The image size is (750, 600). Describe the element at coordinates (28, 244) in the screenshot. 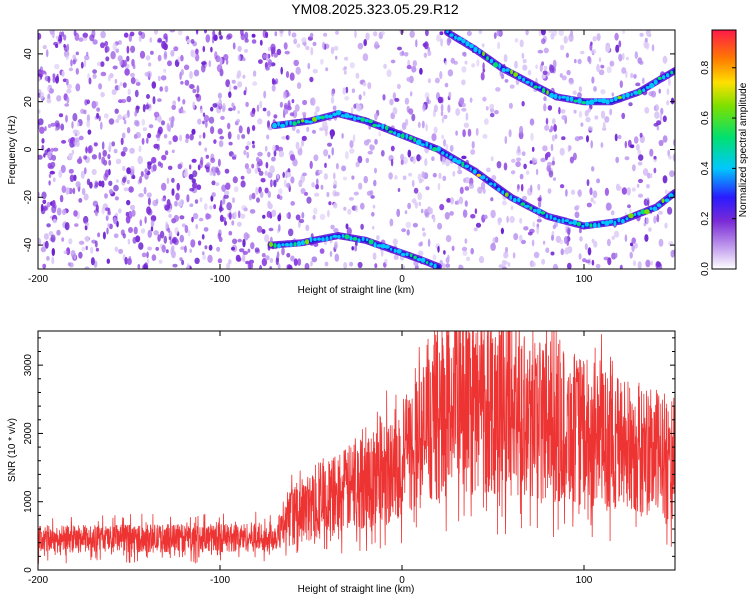

I see `y-tick-label: -40` at that location.